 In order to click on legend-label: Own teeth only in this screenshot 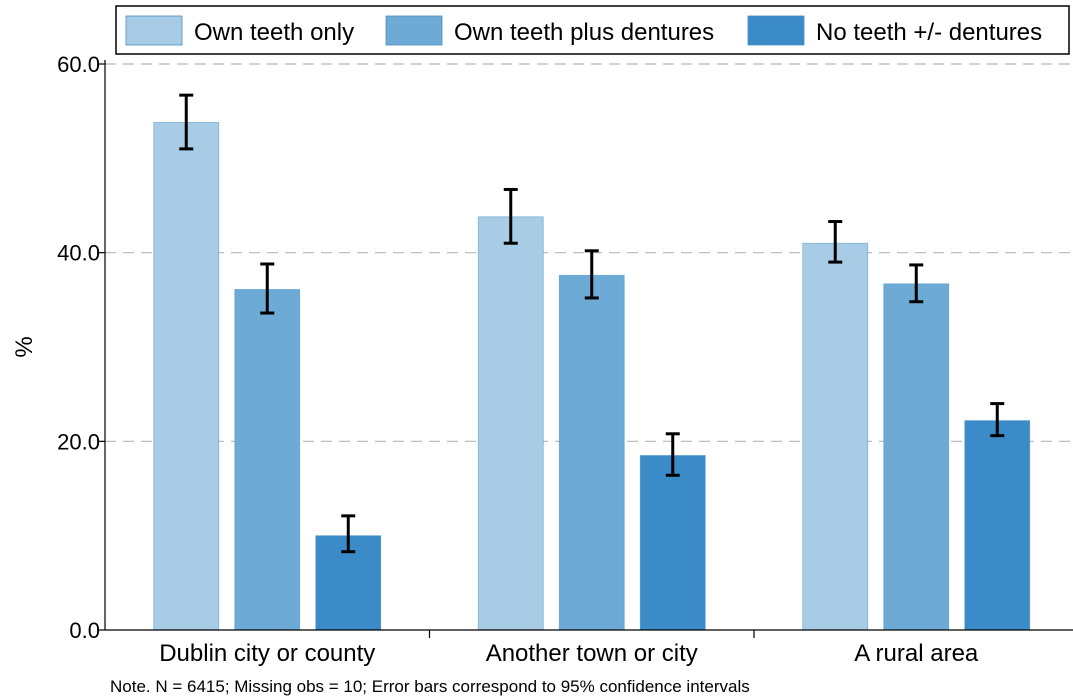, I will do `click(274, 32)`.